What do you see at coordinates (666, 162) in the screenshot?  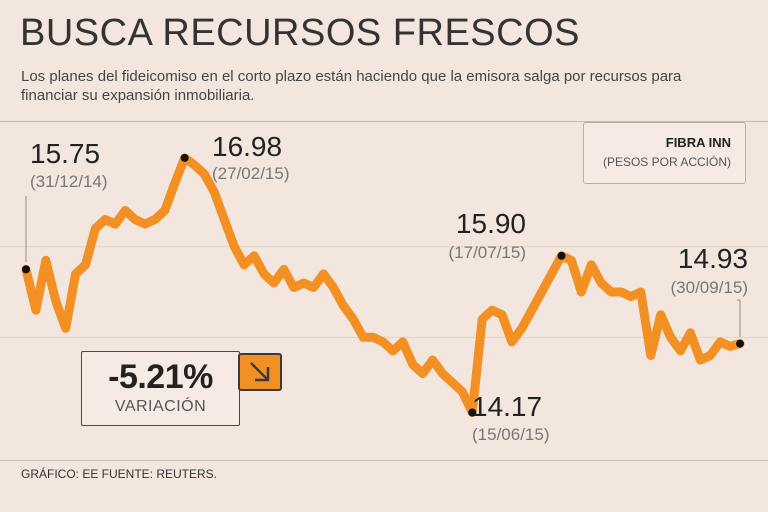 I see `legend-unit: (PESOS POR ACCIÓN)` at bounding box center [666, 162].